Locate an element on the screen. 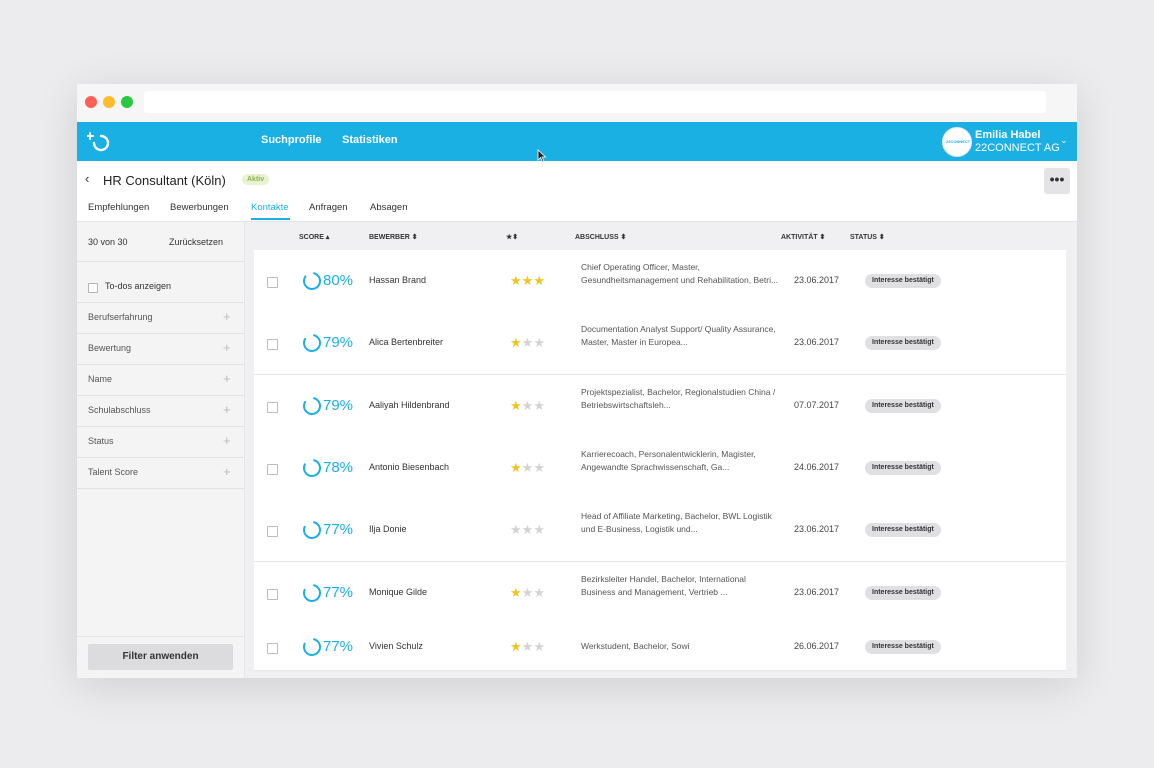 Image resolution: width=1154 pixels, height=768 pixels. column-header-rating: ★⬍ is located at coordinates (512, 237).